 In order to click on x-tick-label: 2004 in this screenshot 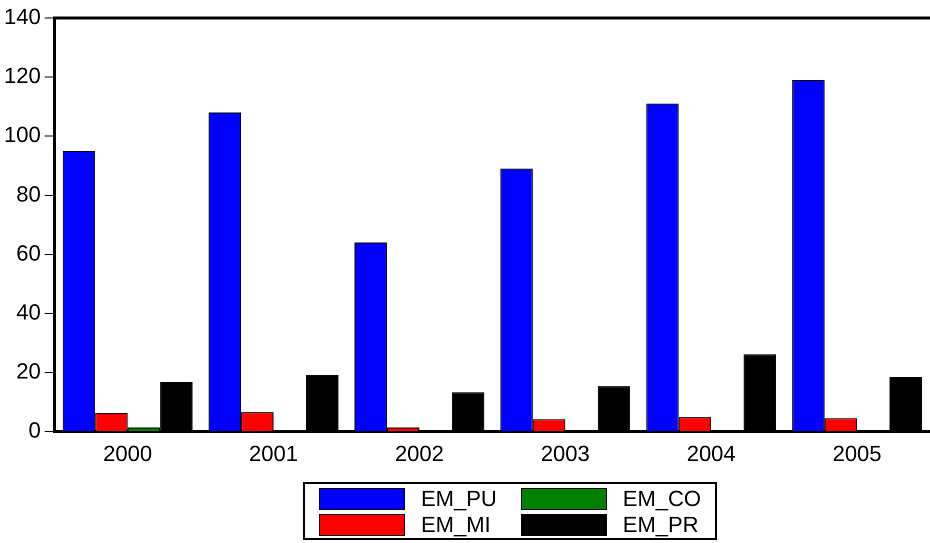, I will do `click(711, 453)`.